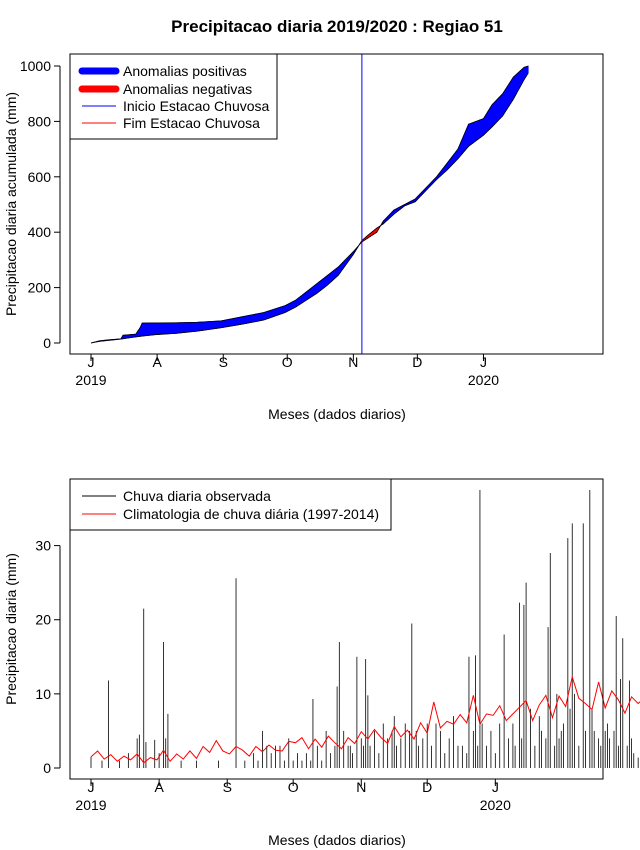 The width and height of the screenshot is (640, 850). Describe the element at coordinates (47, 768) in the screenshot. I see `y-tick-label-2: 0` at that location.